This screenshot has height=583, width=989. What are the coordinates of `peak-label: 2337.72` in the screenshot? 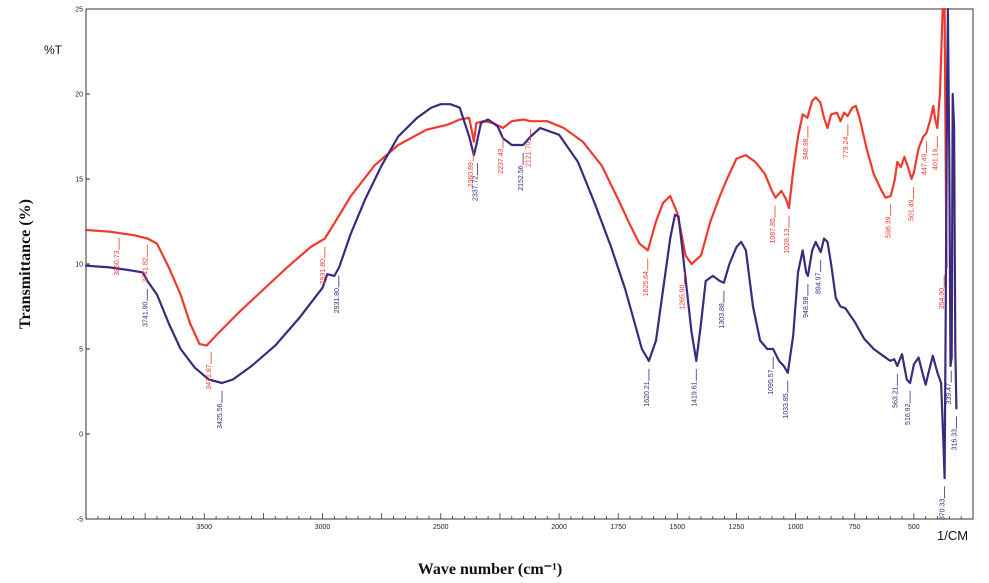 It's located at (476, 188).